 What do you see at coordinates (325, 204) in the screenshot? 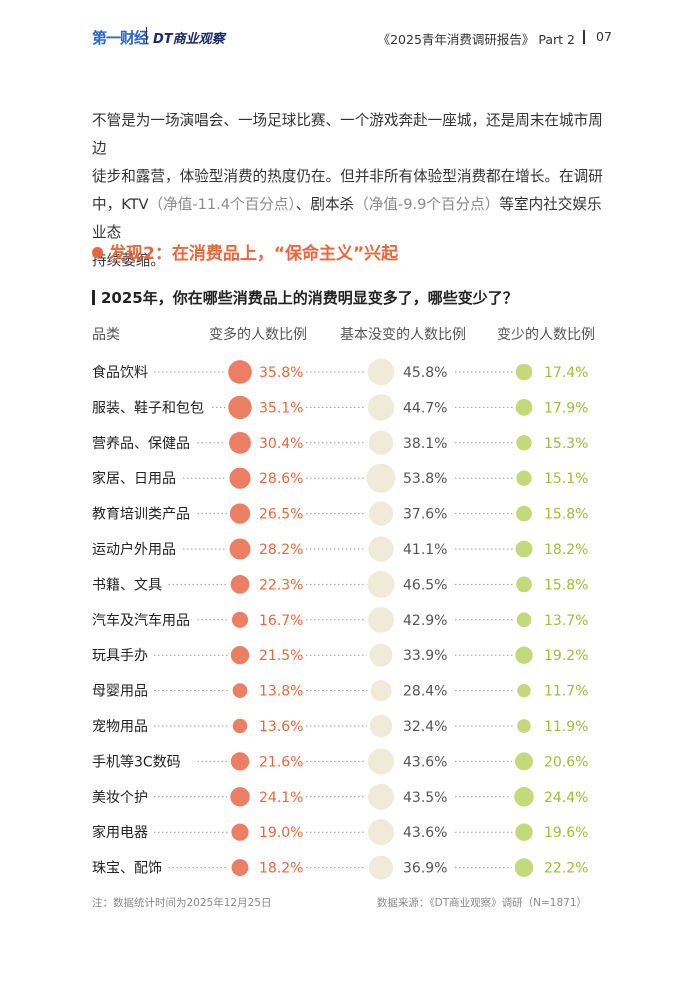
I see `intro-jubensha: 、剧本杀` at bounding box center [325, 204].